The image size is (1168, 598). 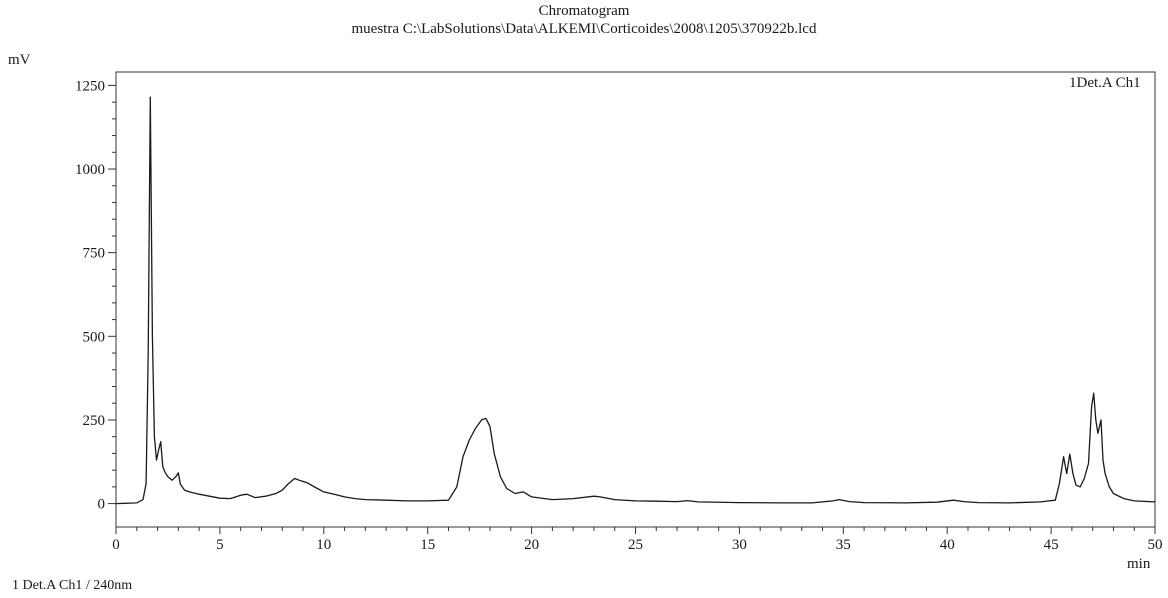 What do you see at coordinates (1051, 545) in the screenshot?
I see `x-tick-label: 45` at bounding box center [1051, 545].